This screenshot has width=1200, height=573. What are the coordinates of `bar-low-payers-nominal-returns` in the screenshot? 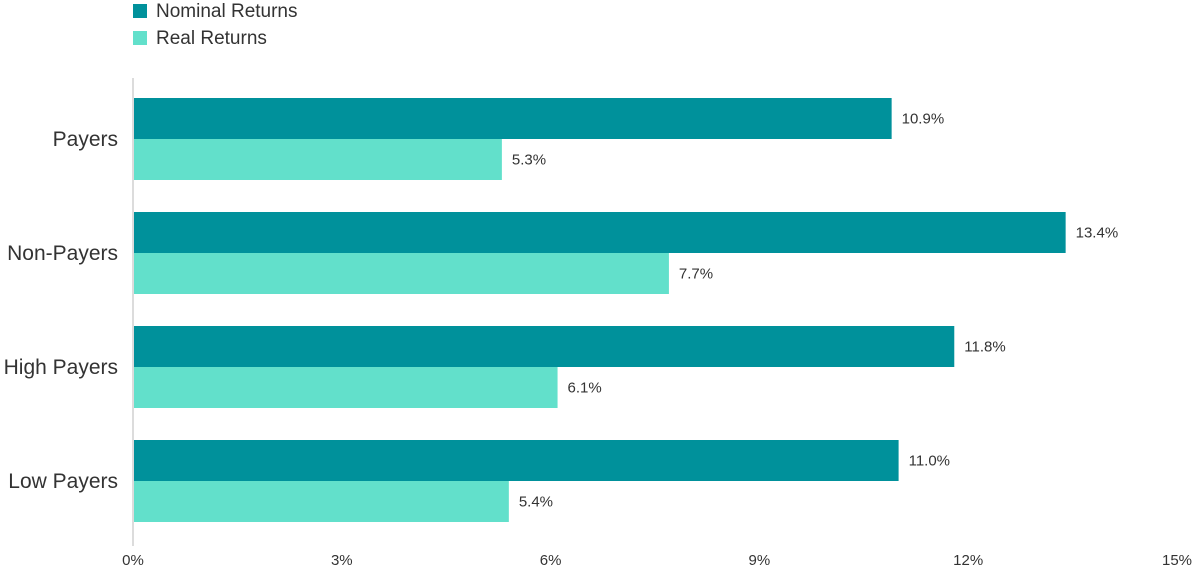 It's located at (516, 460).